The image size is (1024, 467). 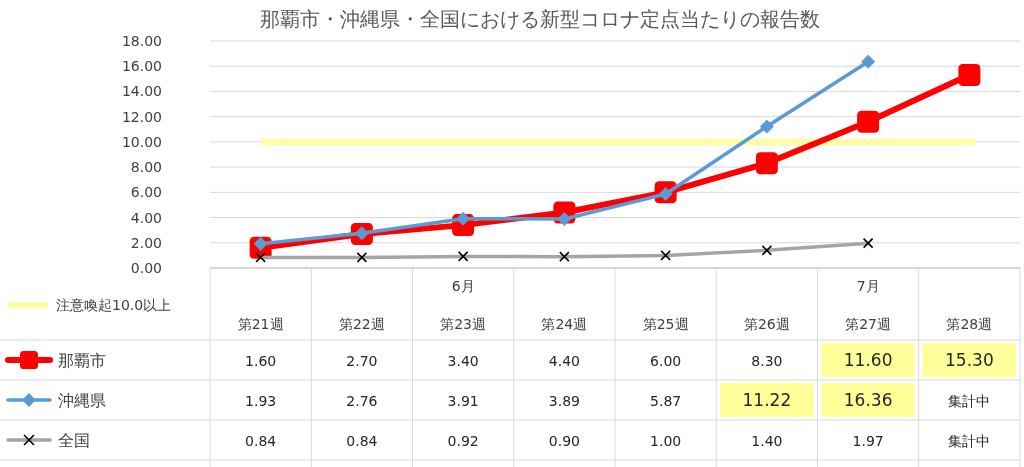 What do you see at coordinates (767, 441) in the screenshot?
I see `data-label: 1.40` at bounding box center [767, 441].